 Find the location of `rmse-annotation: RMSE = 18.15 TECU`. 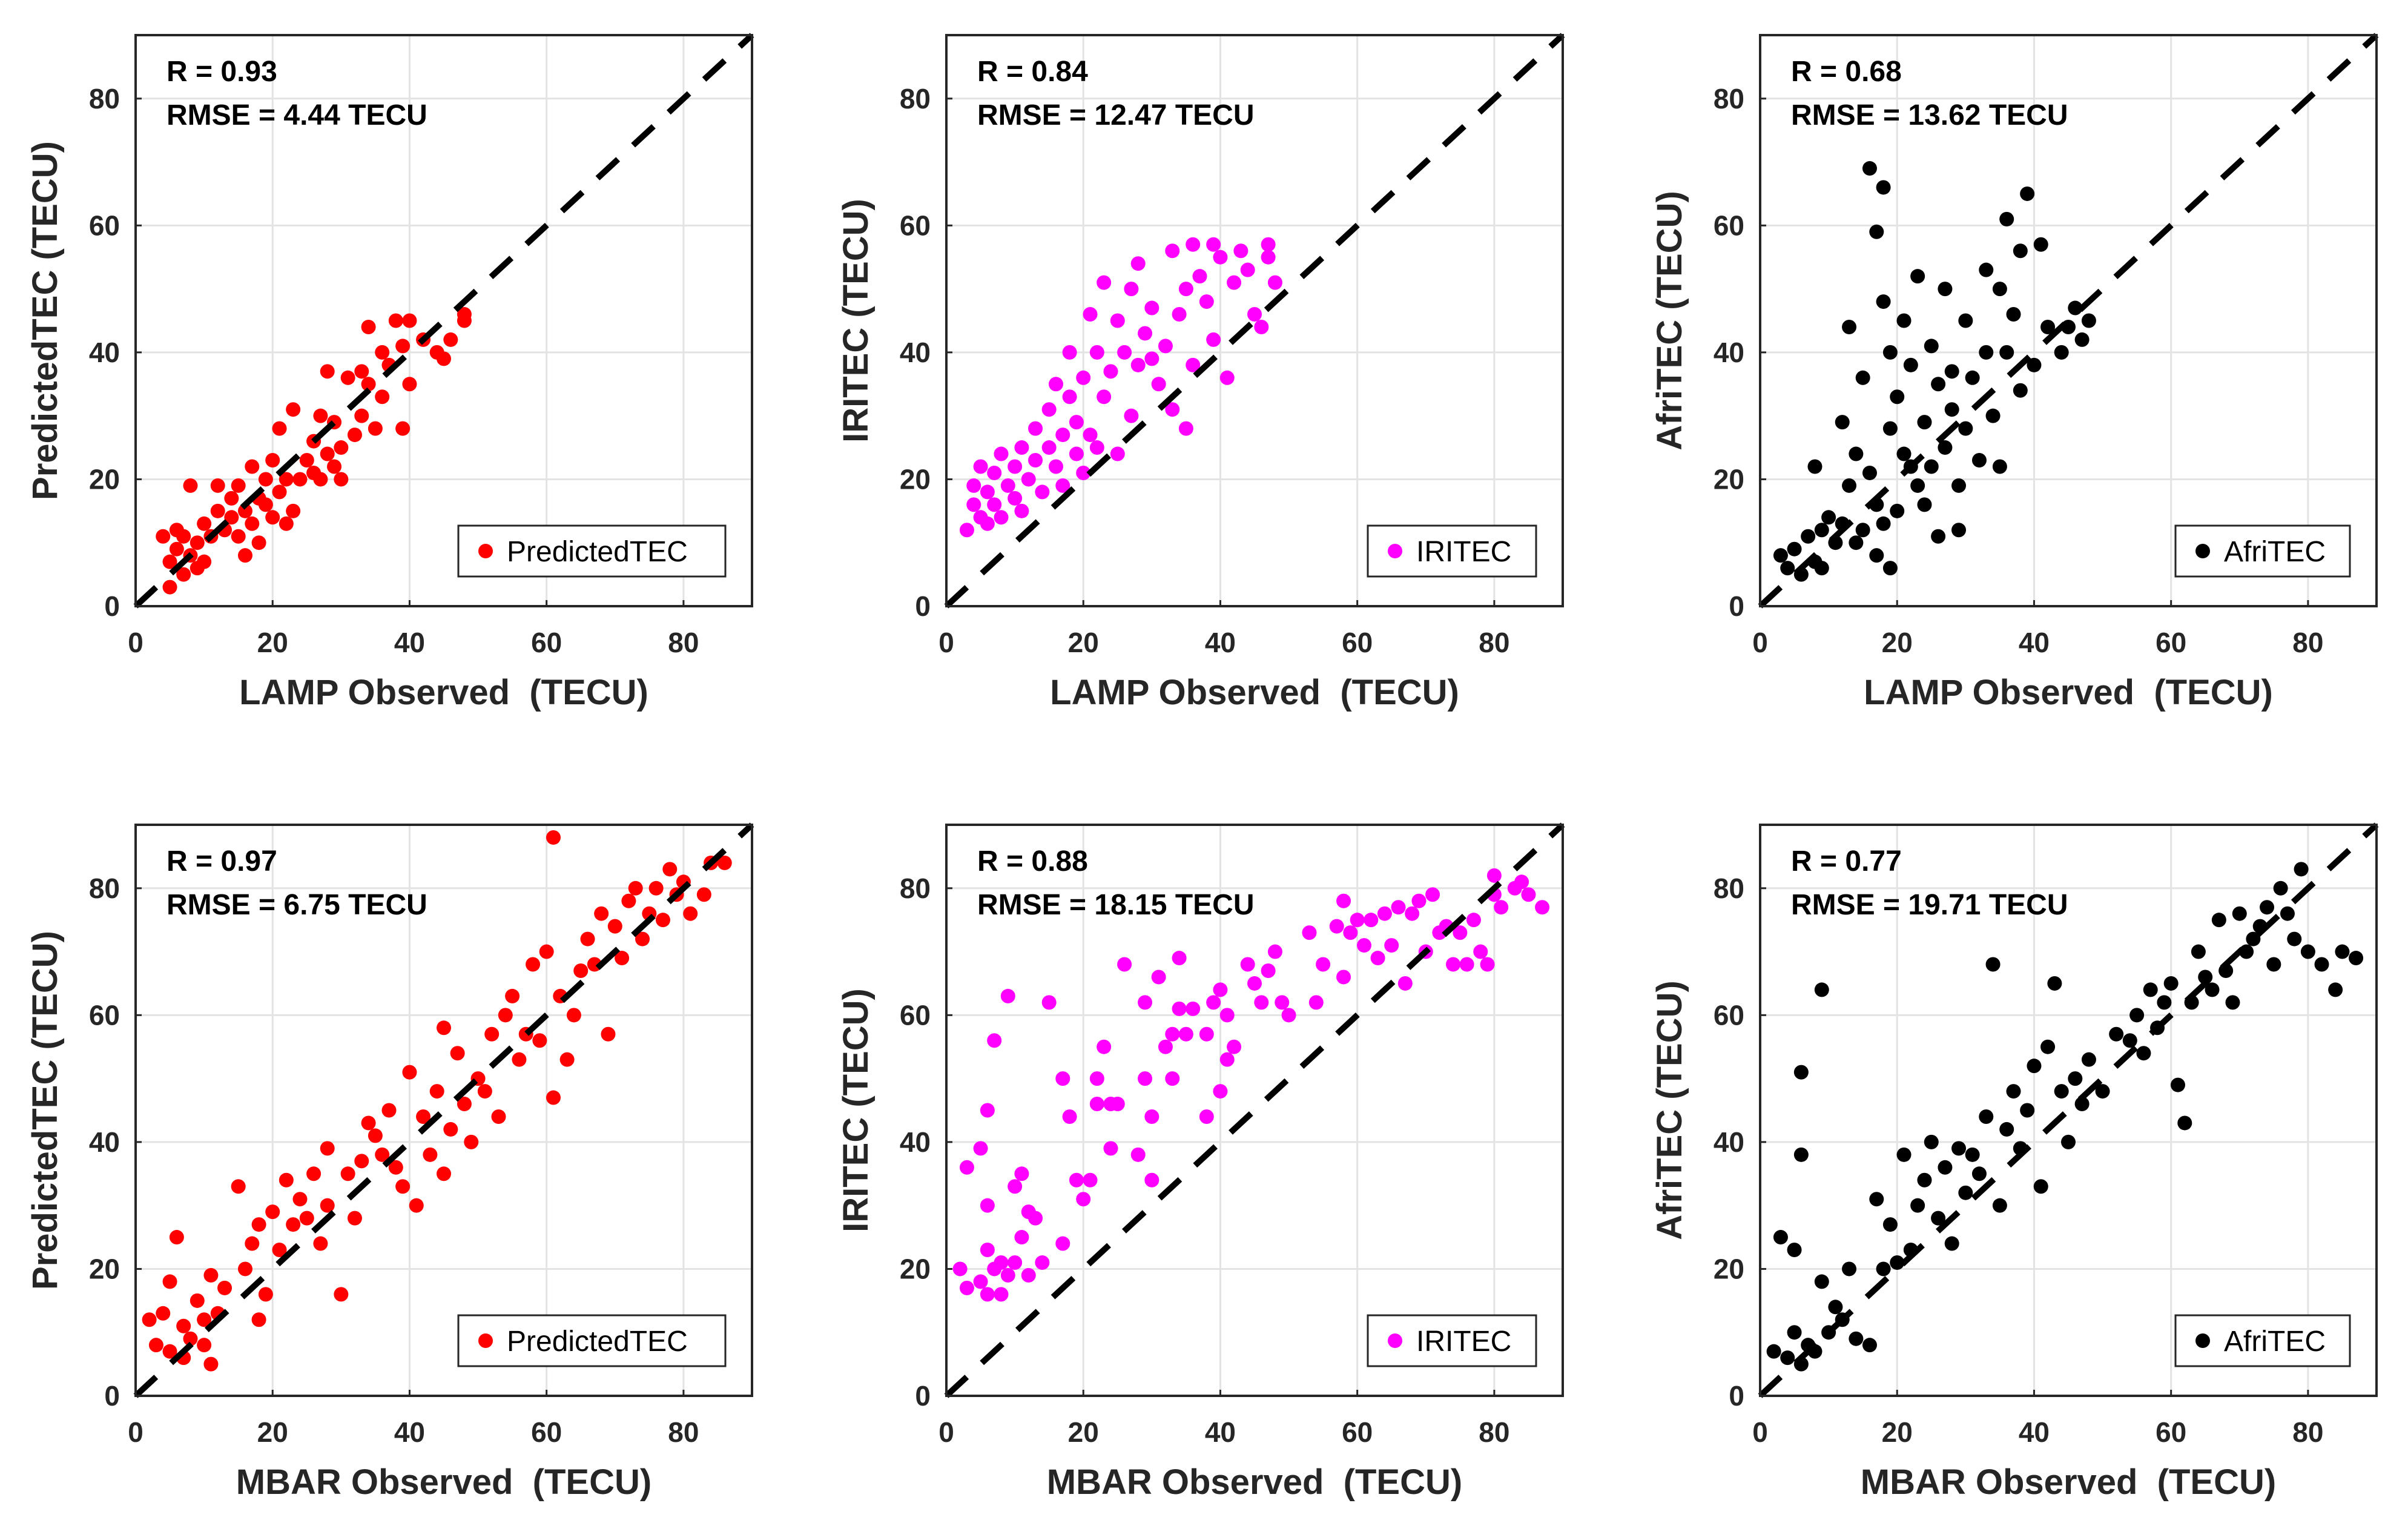

rmse-annotation: RMSE = 18.15 TECU is located at coordinates (1116, 905).